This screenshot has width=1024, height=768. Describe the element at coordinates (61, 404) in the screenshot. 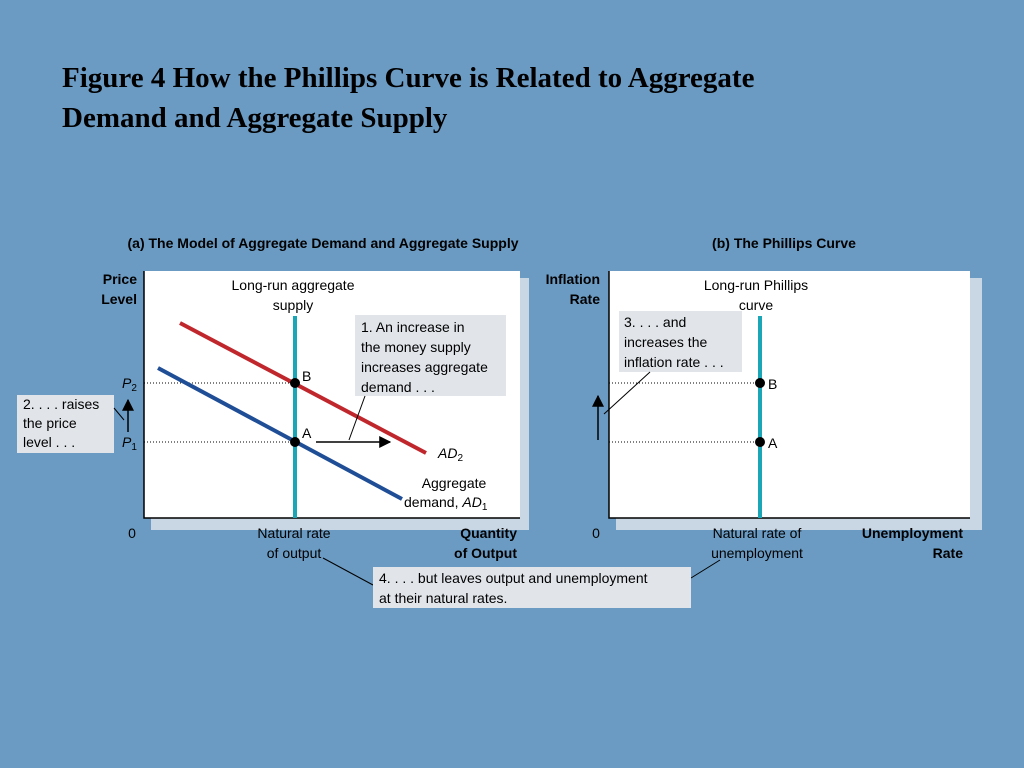

I see `note: 2. . . . raises` at that location.